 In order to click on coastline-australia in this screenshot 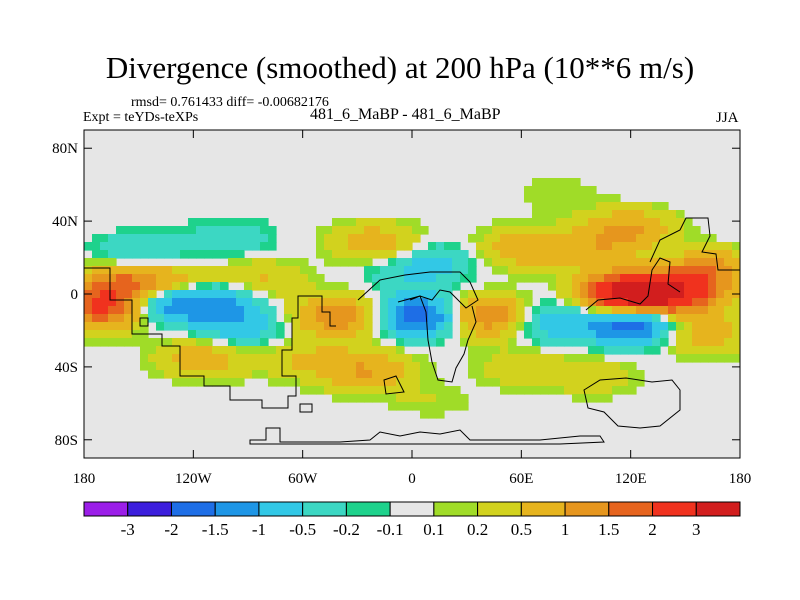, I will do `click(632, 403)`.